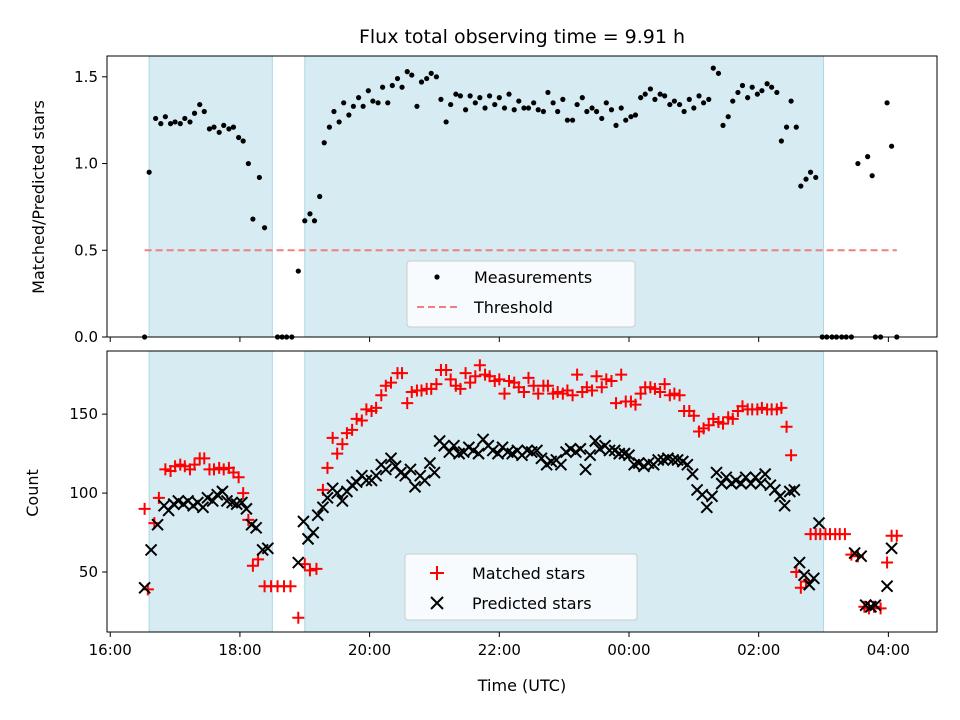  Describe the element at coordinates (521, 587) in the screenshot. I see `count-legend-box` at that location.